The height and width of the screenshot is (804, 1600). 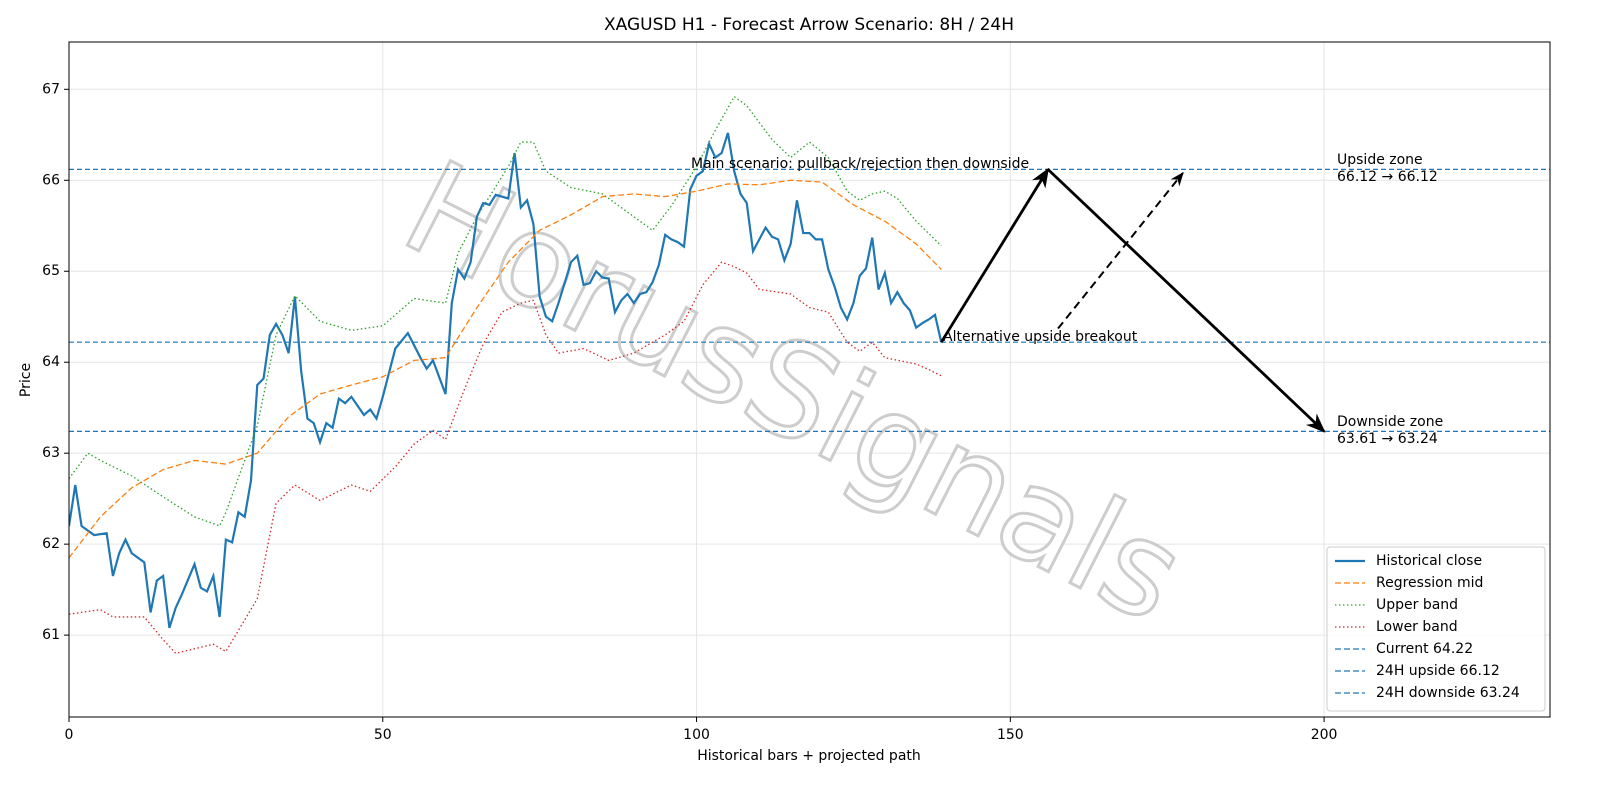 What do you see at coordinates (809, 756) in the screenshot?
I see `x-axis-label: Historical bars + projected path` at bounding box center [809, 756].